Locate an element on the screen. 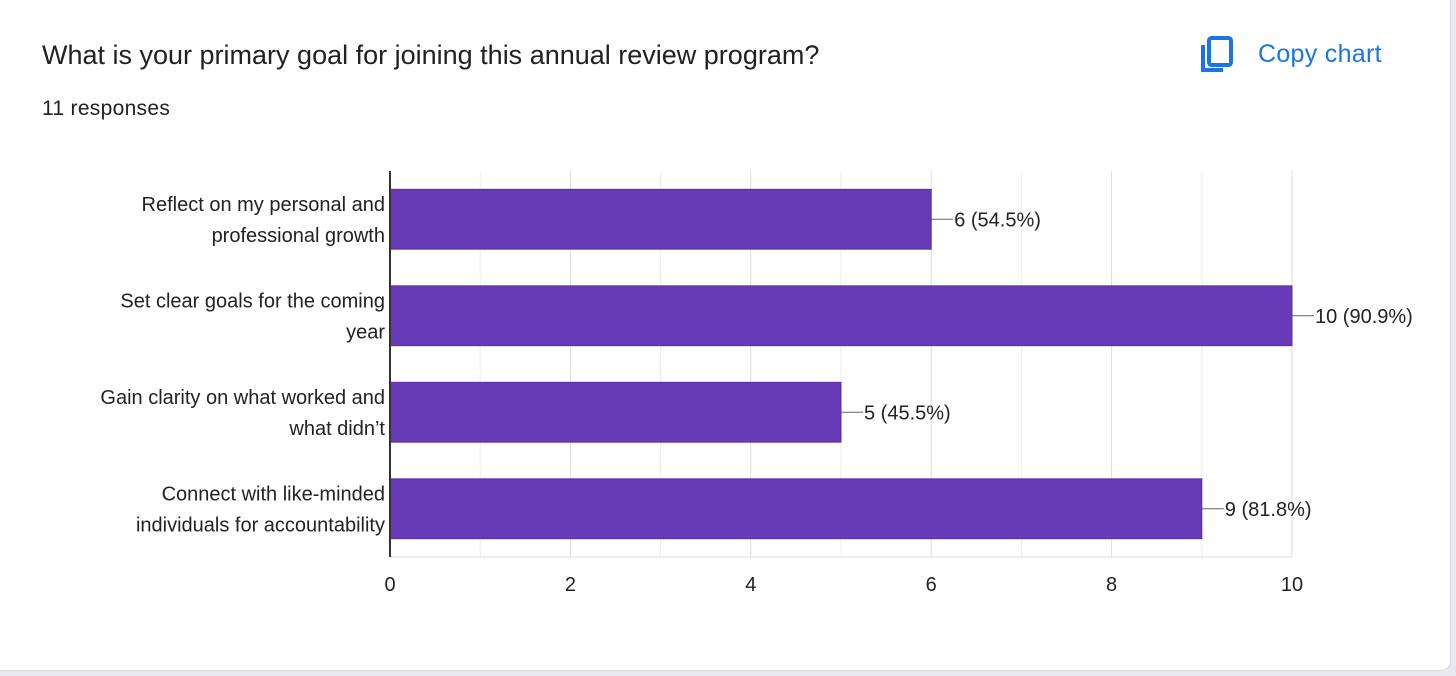 The height and width of the screenshot is (676, 1456). x-tick-label: 10 is located at coordinates (1292, 585).